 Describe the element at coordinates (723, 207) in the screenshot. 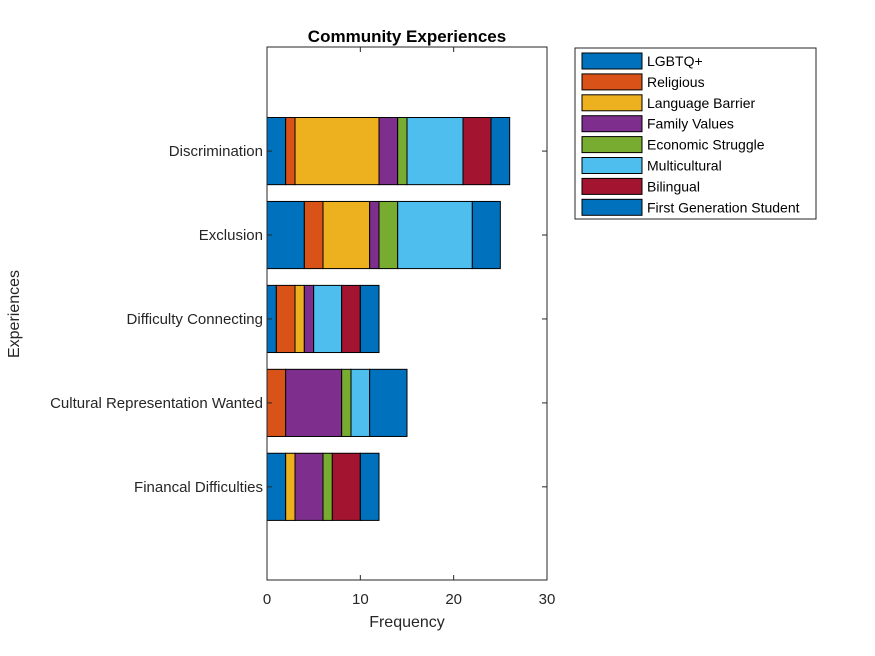

I see `legend-label: First Generation Student` at that location.